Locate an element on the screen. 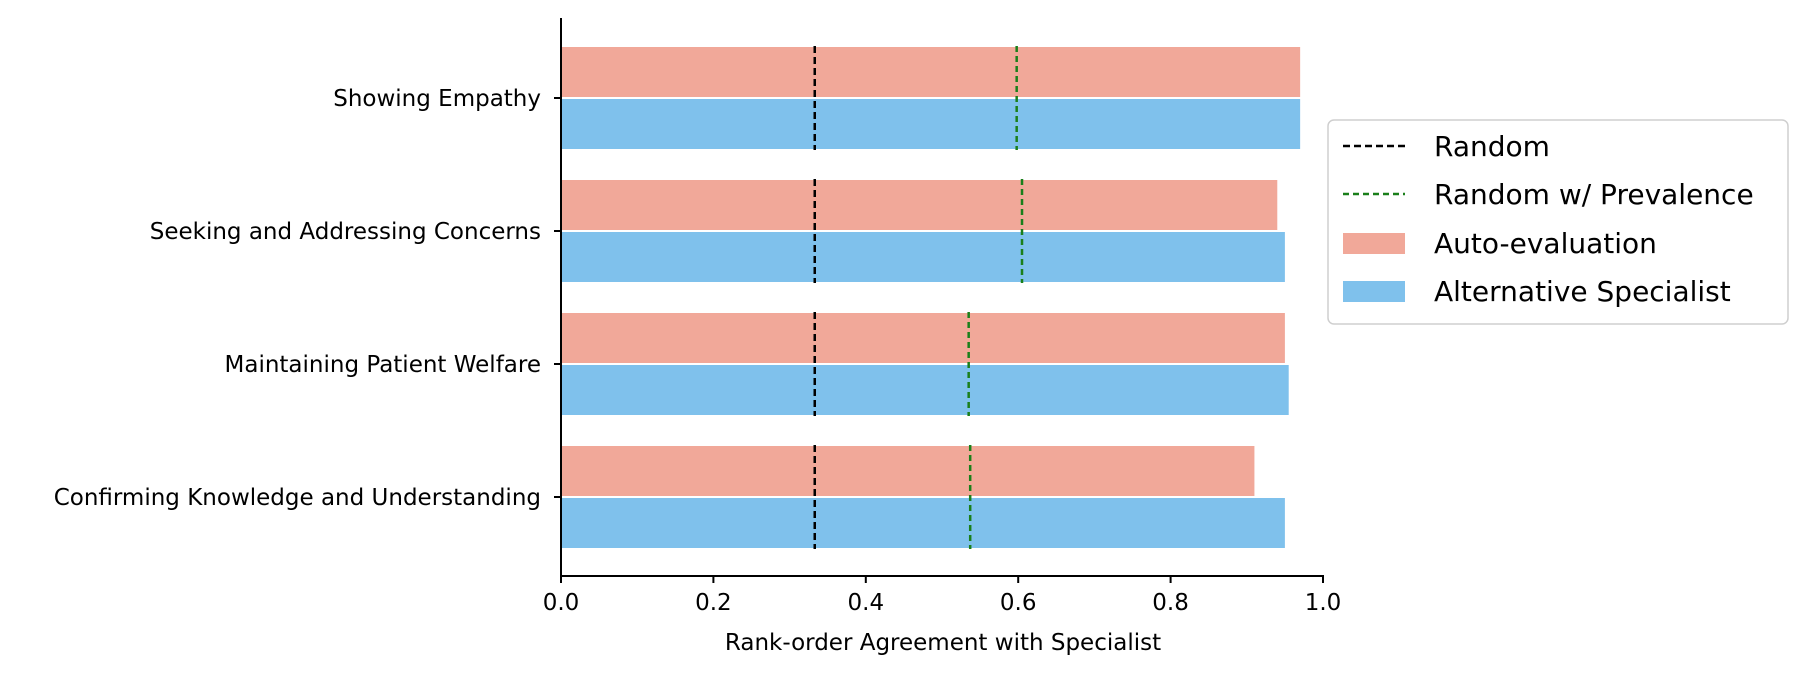 The image size is (1810, 679). legend-alternative-specialist-label: Alternative Specialist is located at coordinates (1582, 291).